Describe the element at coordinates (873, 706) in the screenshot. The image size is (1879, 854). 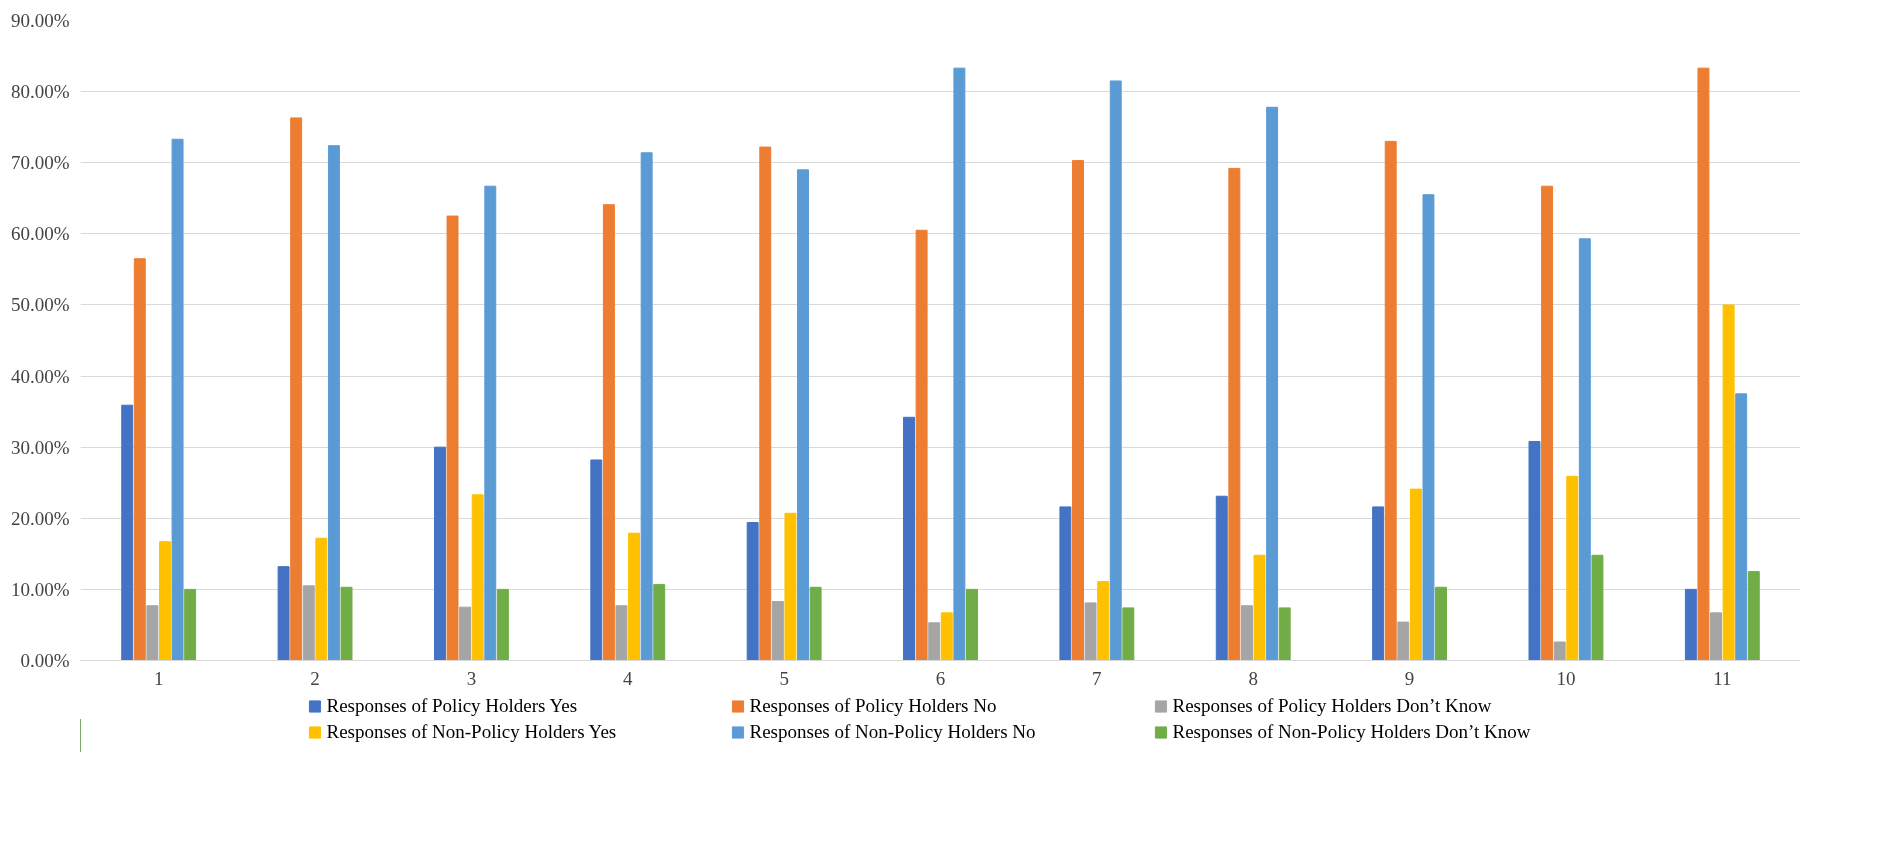
I see `legend-label: Responses of Policy Holders No` at that location.